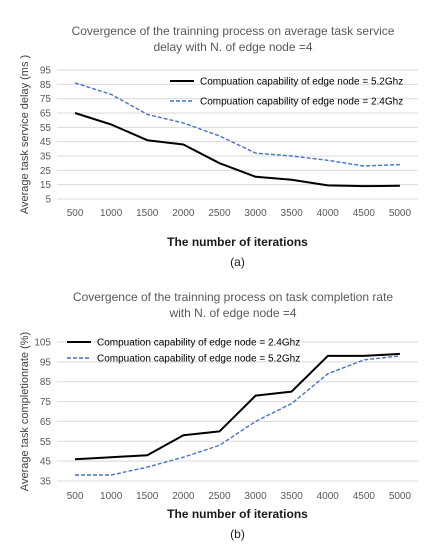  Describe the element at coordinates (46, 114) in the screenshot. I see `chart-a-y-tick-label: 65` at that location.